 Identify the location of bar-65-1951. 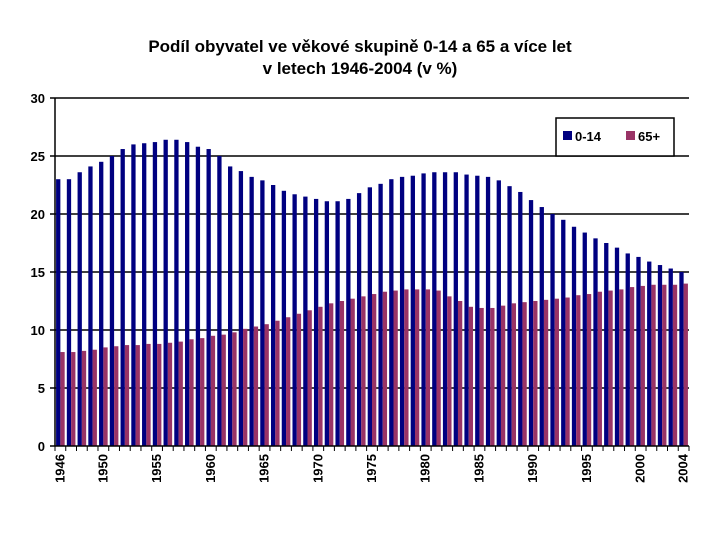
(116, 396).